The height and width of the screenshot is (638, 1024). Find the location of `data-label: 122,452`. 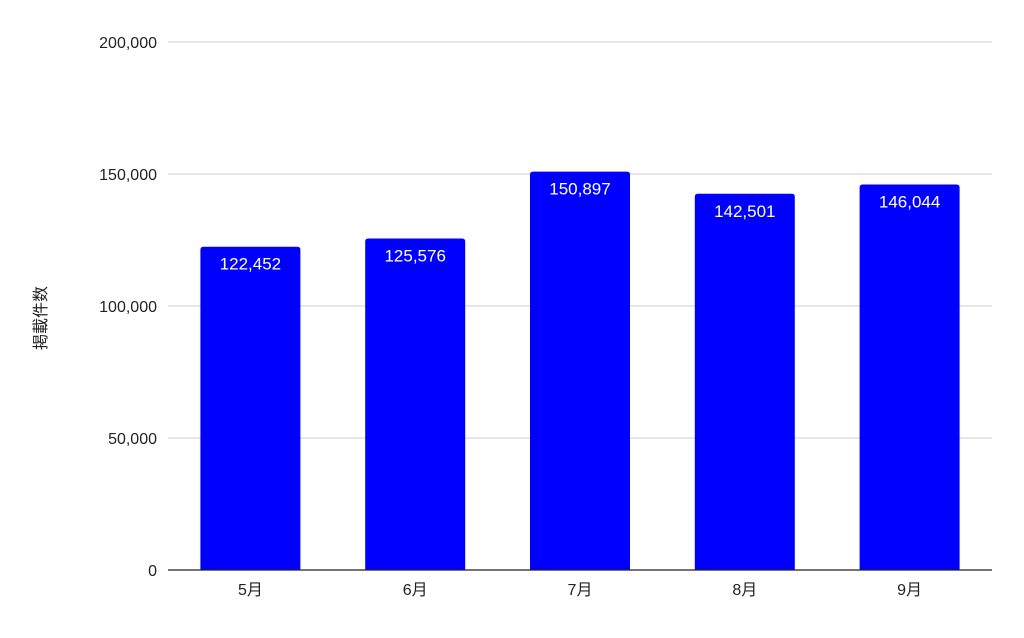

data-label: 122,452 is located at coordinates (250, 264).